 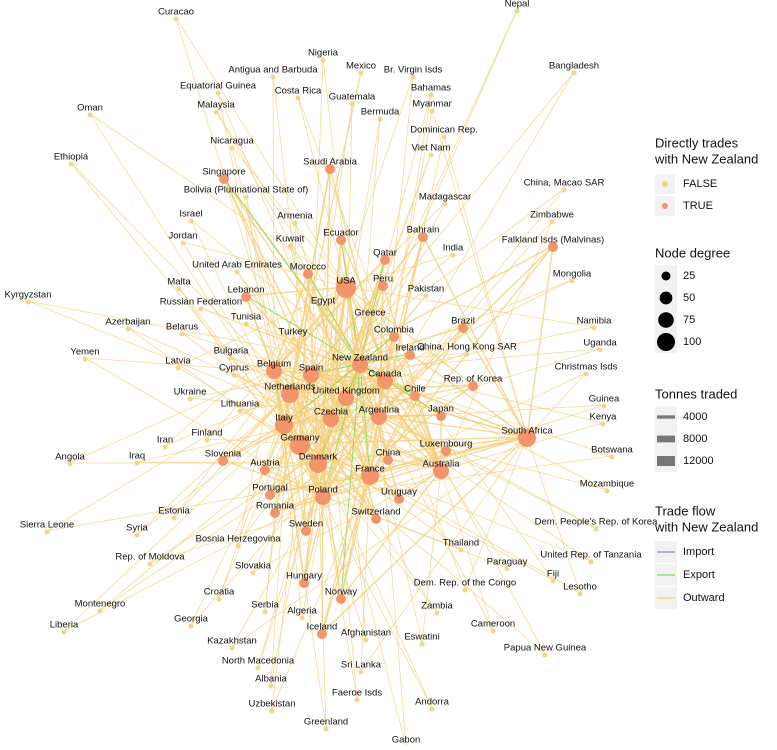 I want to click on node-label: Uganda, so click(x=600, y=343).